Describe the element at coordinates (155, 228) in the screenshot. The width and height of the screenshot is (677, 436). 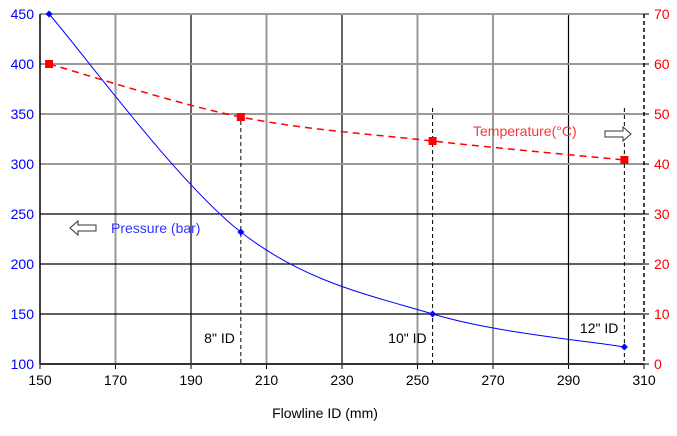
I see `pressure-label: Pressure (bar)` at that location.